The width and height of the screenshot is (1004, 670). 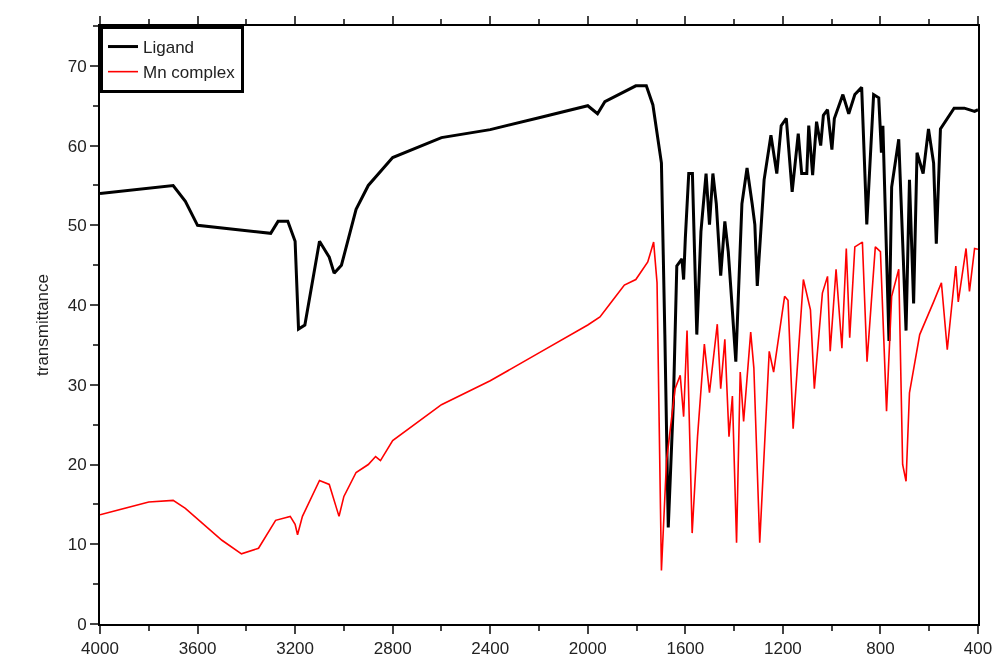 I want to click on y-axis-title: transmittance, so click(x=42, y=325).